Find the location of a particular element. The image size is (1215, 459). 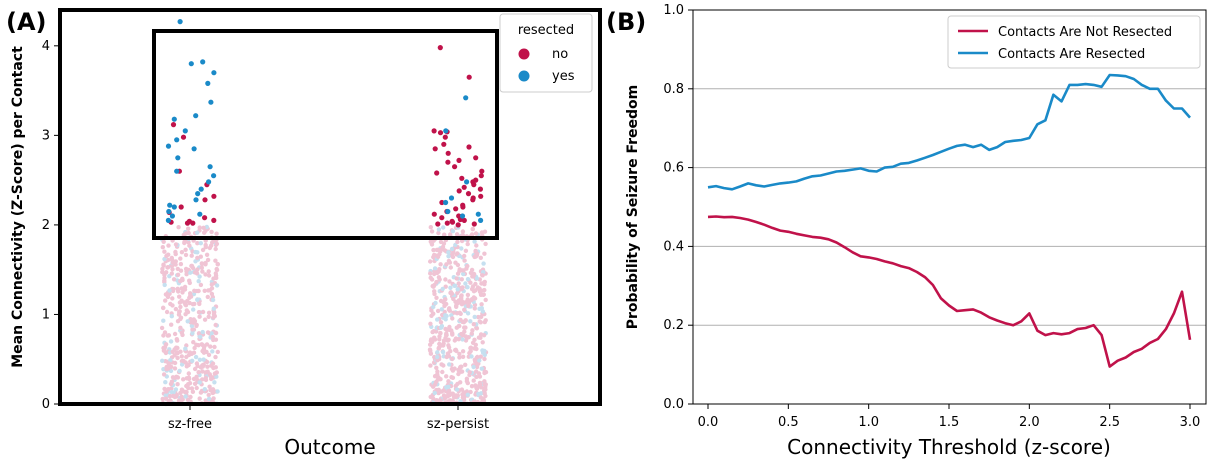

y-tick-label: 4 is located at coordinates (46, 46).